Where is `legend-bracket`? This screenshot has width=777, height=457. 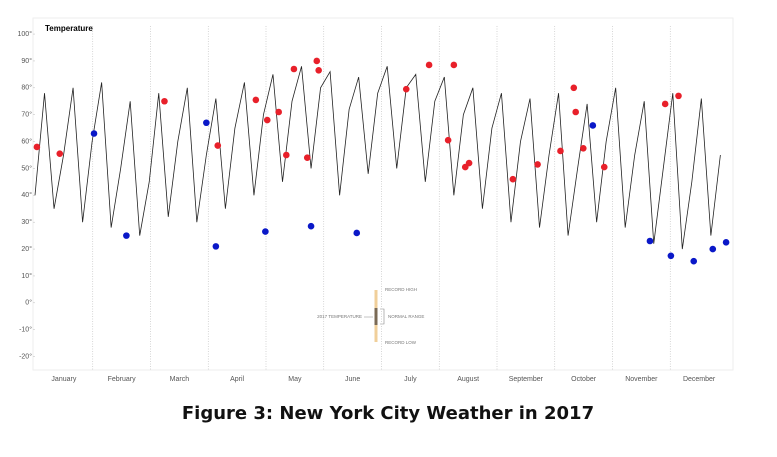
legend-bracket is located at coordinates (382, 316).